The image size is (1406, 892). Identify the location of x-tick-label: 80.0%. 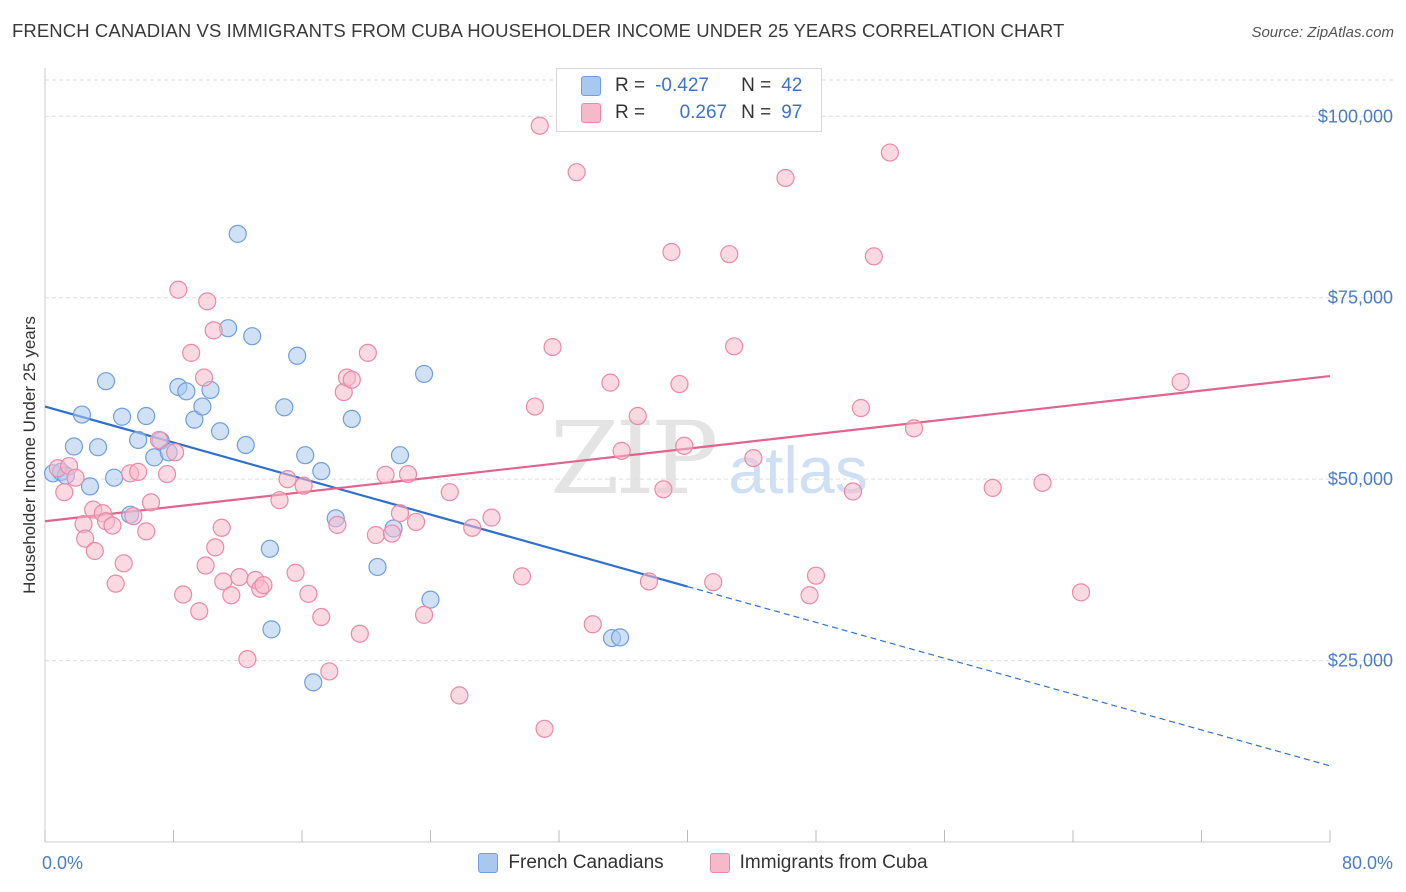
(1367, 863).